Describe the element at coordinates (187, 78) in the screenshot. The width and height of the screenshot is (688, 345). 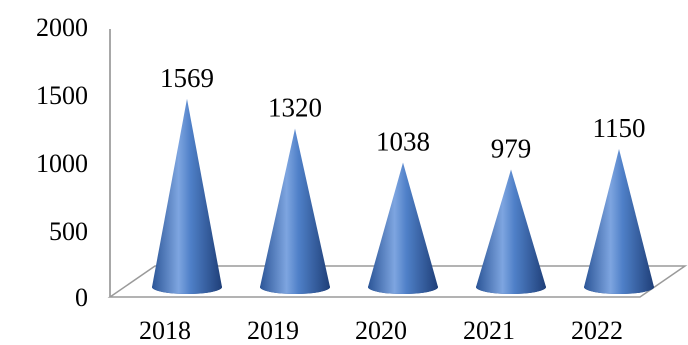
I see `data-label: 1569` at that location.